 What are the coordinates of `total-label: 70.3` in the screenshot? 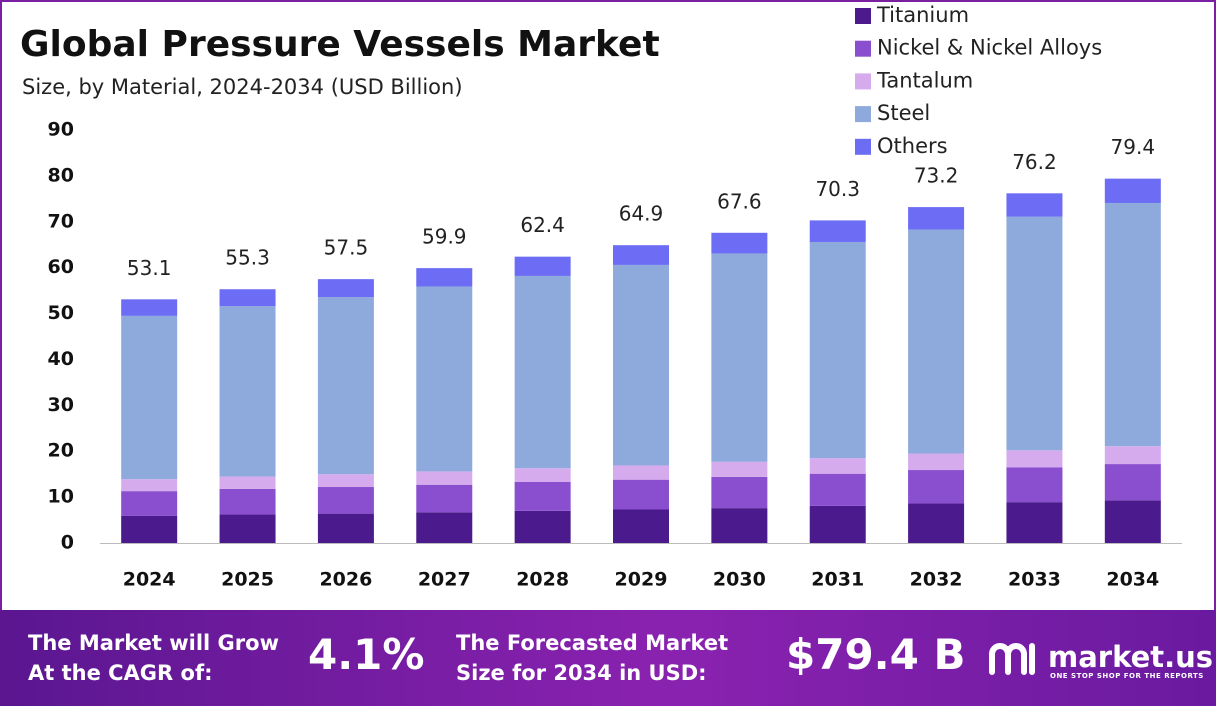 It's located at (837, 189).